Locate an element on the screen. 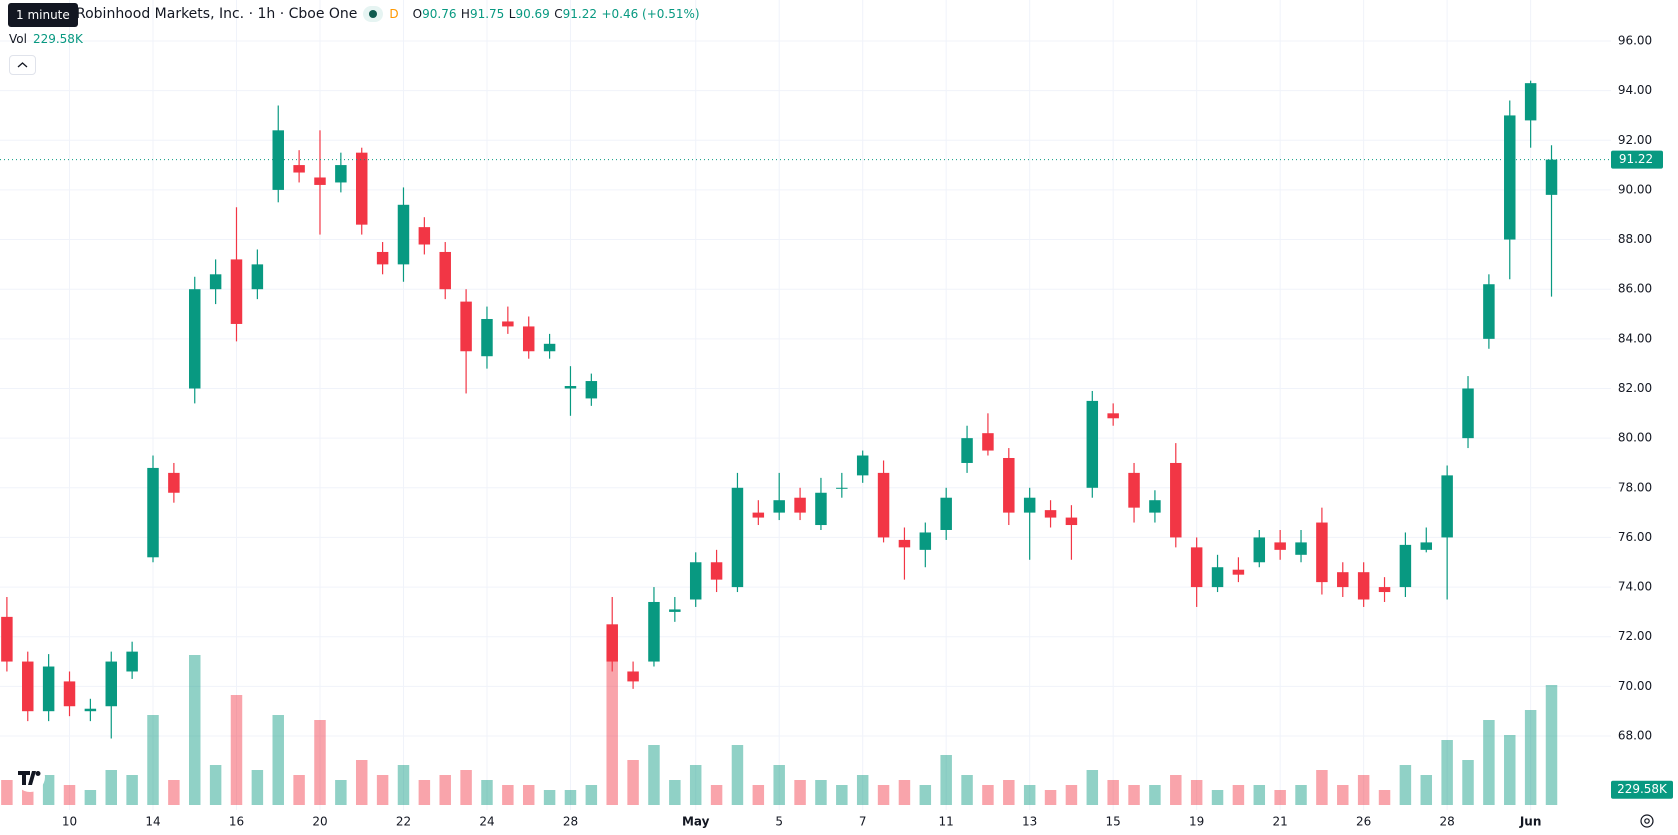  collapse-button is located at coordinates (22, 65).